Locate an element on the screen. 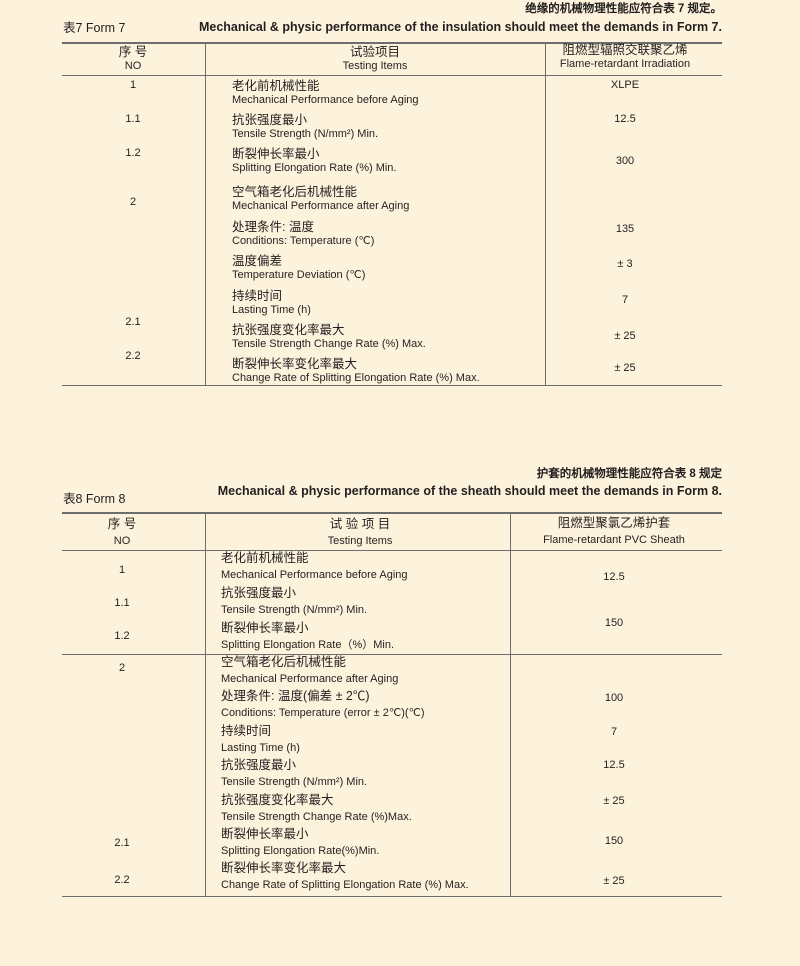 The width and height of the screenshot is (800, 966). form7-item-cn: 老化前机械性能 is located at coordinates (276, 86).